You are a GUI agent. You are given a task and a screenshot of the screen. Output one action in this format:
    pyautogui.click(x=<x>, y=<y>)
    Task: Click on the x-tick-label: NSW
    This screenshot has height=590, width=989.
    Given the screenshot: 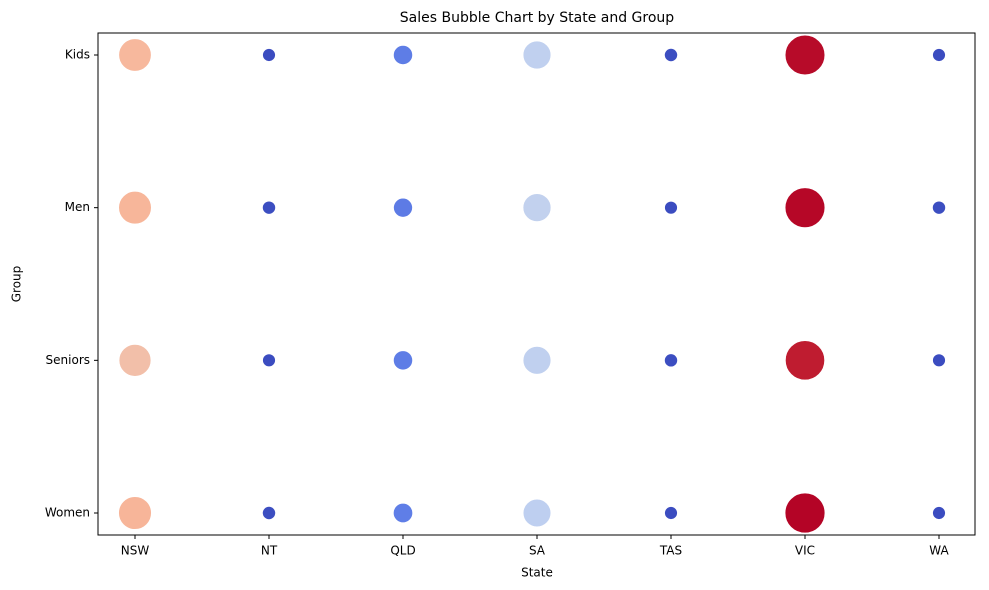 What is the action you would take?
    pyautogui.click(x=135, y=551)
    